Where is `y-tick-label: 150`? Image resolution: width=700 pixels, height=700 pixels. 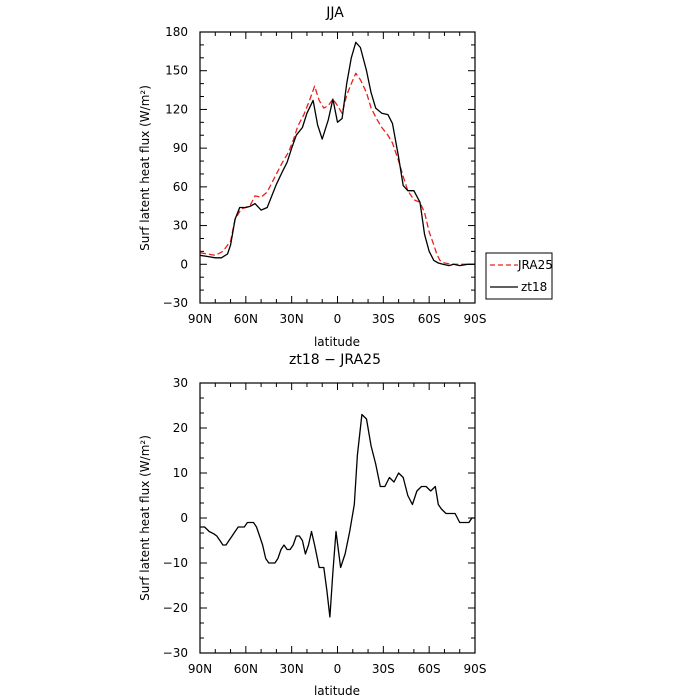
y-tick-label: 150 is located at coordinates (176, 71).